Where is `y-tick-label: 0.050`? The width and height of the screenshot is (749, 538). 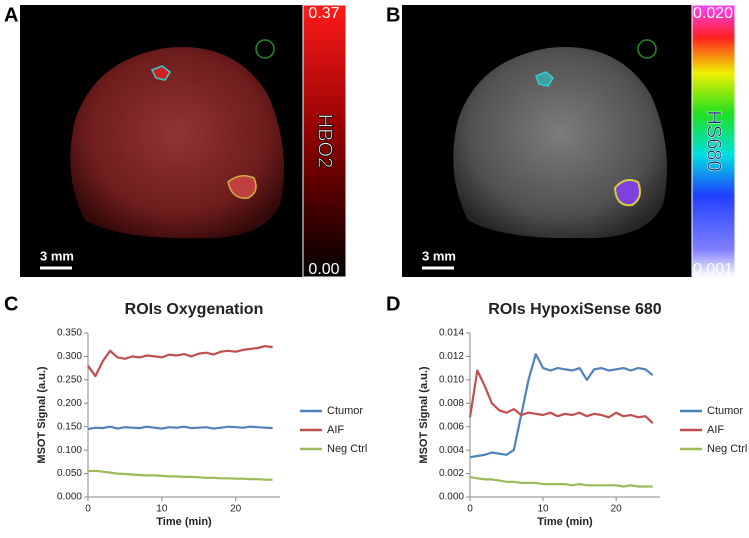 y-tick-label: 0.050 is located at coordinates (69, 473).